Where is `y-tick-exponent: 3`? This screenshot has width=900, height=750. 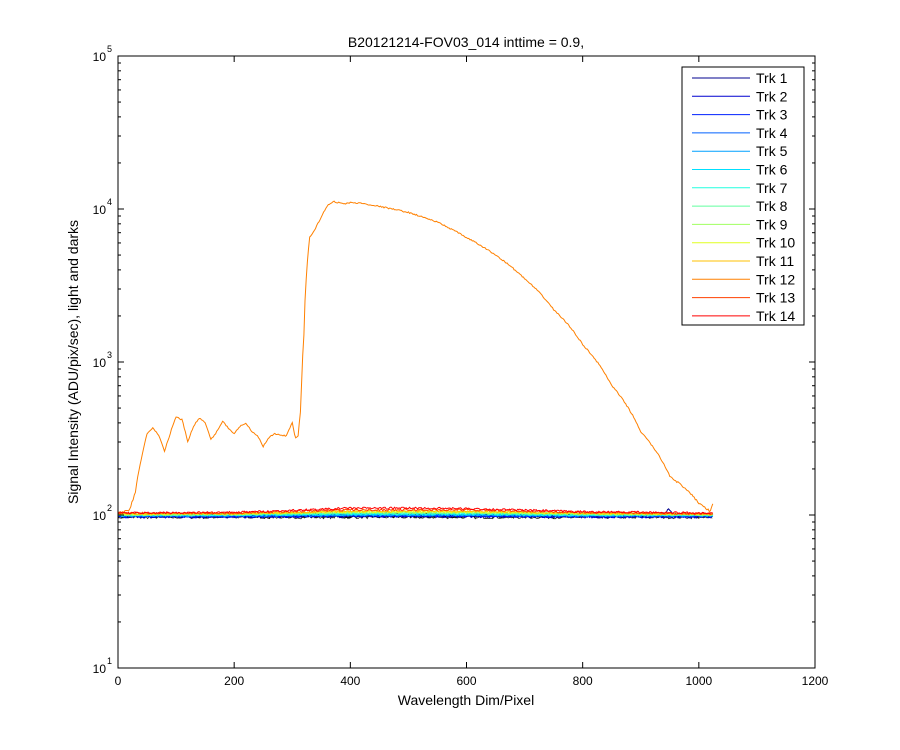 y-tick-exponent: 3 is located at coordinates (109, 355).